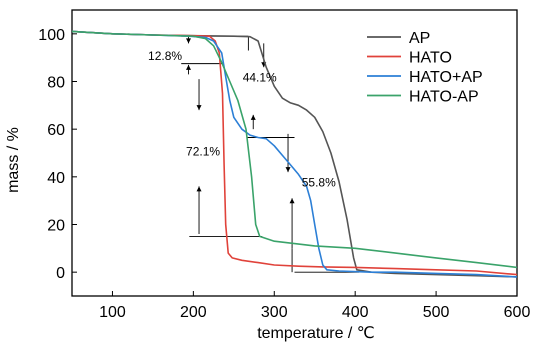 This screenshot has width=538, height=342. I want to click on legend-label: HATO+AP, so click(446, 77).